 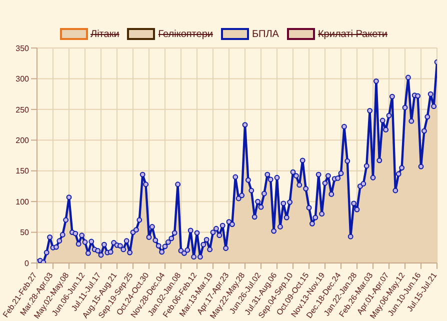 What do you see at coordinates (265, 34) in the screenshot?
I see `legend-label: БПЛА` at bounding box center [265, 34].